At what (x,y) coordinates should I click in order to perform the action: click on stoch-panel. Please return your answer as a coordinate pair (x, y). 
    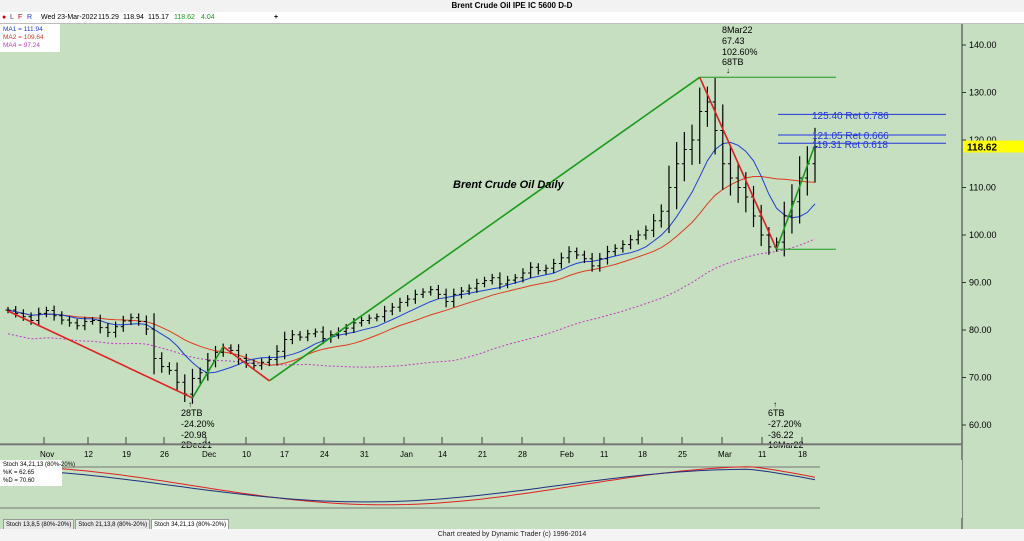
    Looking at the image, I should click on (481, 489).